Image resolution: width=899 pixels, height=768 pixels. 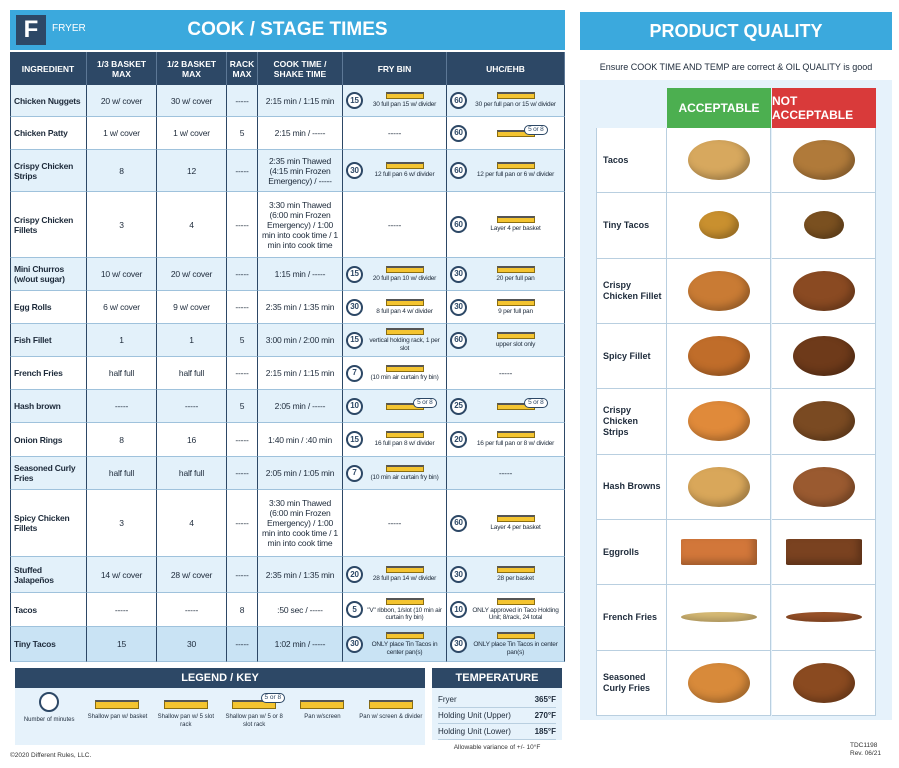 What do you see at coordinates (522, 130) in the screenshot?
I see `pan-icon: 5 or 8` at bounding box center [522, 130].